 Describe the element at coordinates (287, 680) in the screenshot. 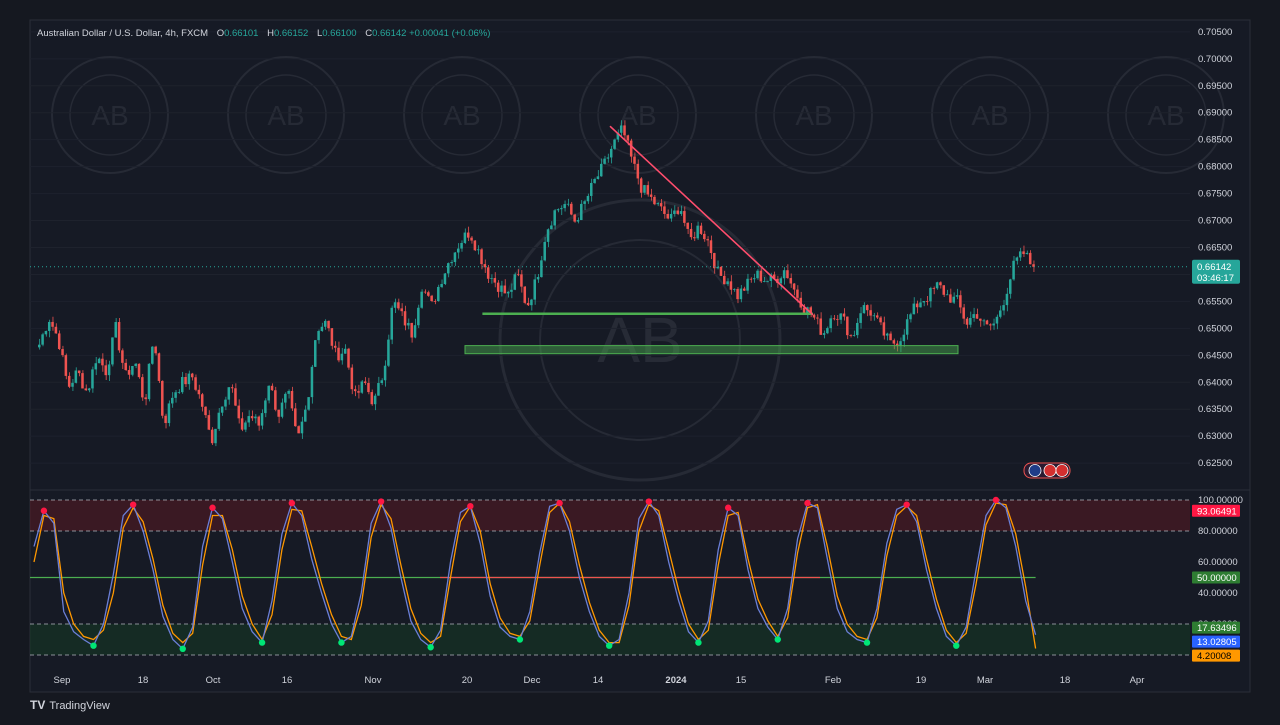

I see `x-tick-label: 16` at that location.